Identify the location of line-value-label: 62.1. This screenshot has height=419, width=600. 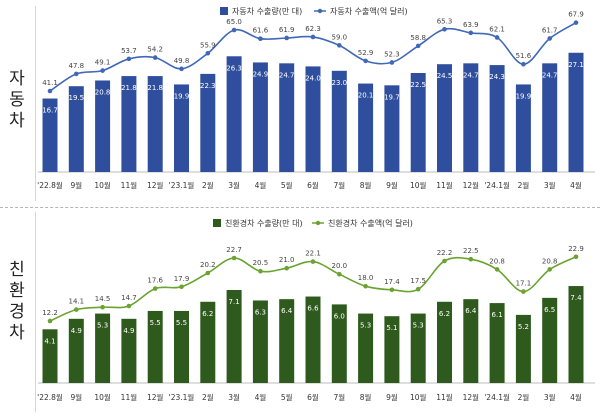
(497, 29).